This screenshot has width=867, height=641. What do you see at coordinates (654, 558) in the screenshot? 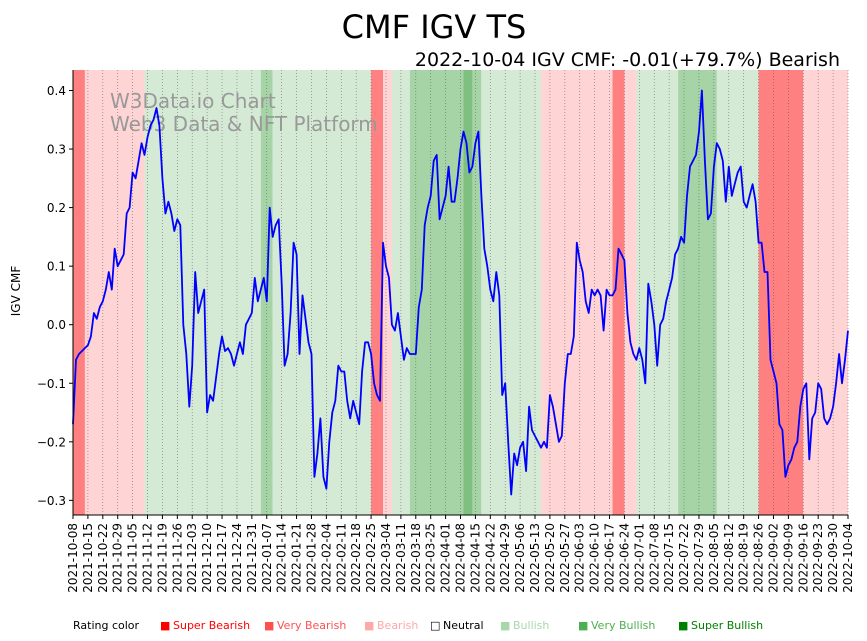
I see `x-tick-label: 2022-07-08` at bounding box center [654, 558].